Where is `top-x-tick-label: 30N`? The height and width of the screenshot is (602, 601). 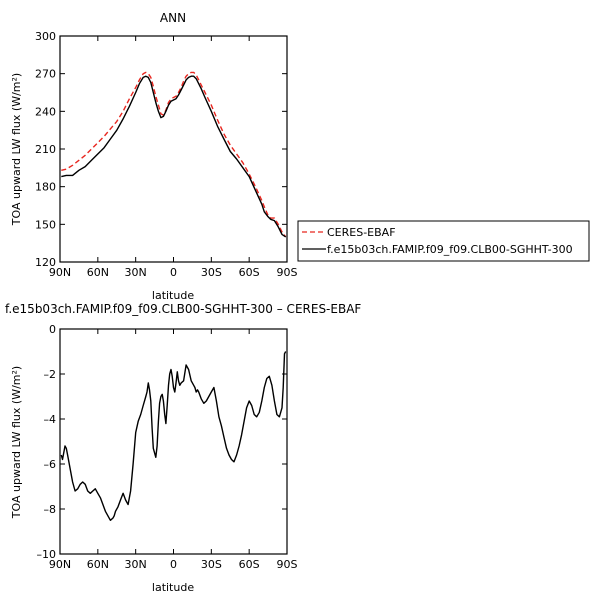
top-x-tick-label: 30N is located at coordinates (136, 272).